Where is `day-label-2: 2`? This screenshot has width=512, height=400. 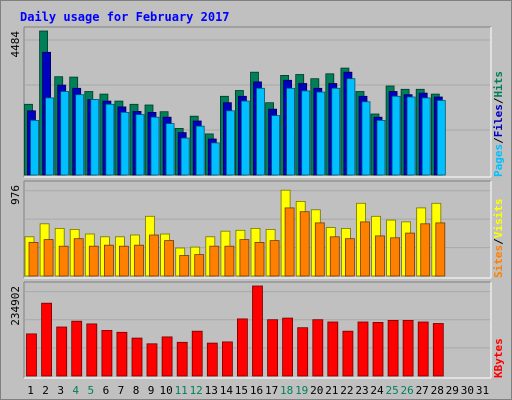
day-label-2: 2 is located at coordinates (45, 390).